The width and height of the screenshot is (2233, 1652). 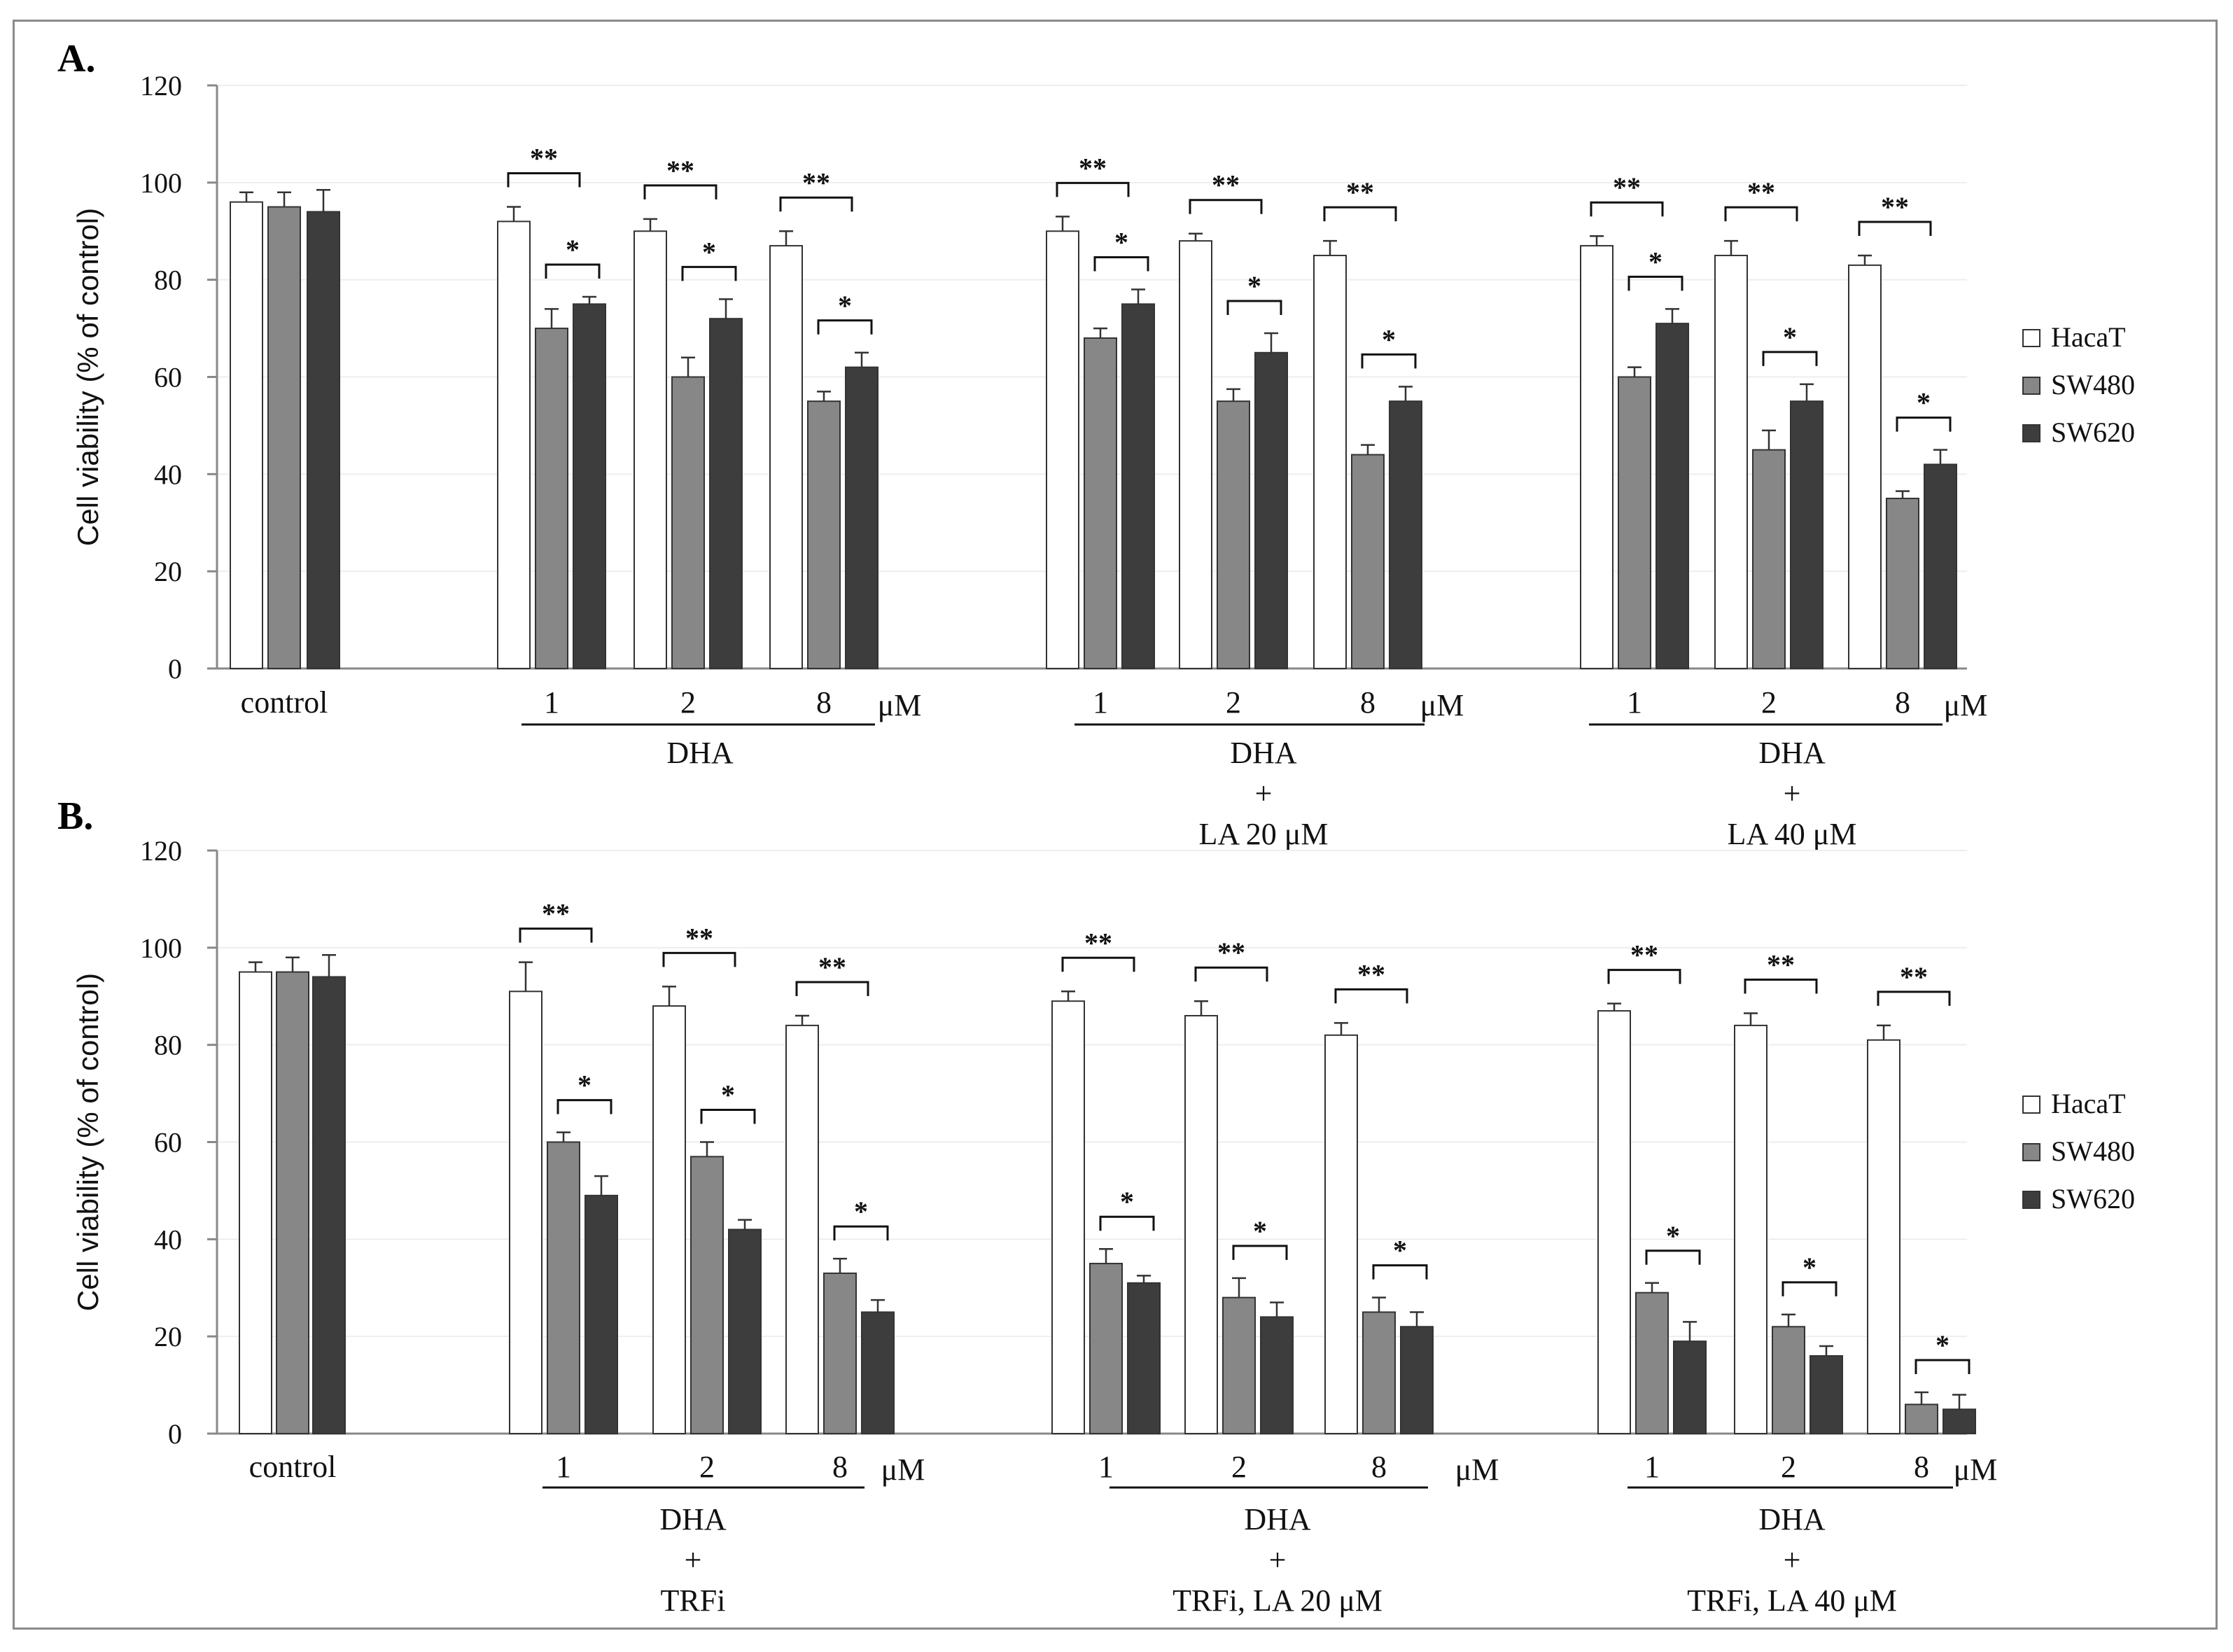 I want to click on legend-label: SW480, so click(x=2093, y=1151).